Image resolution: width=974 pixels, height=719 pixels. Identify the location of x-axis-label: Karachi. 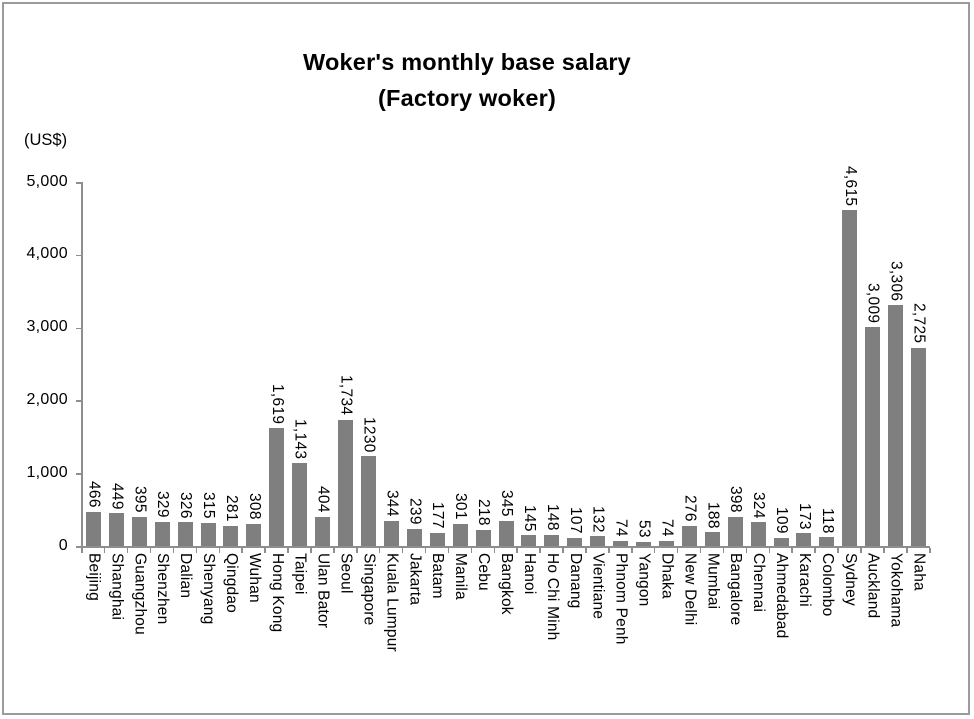
(804, 580).